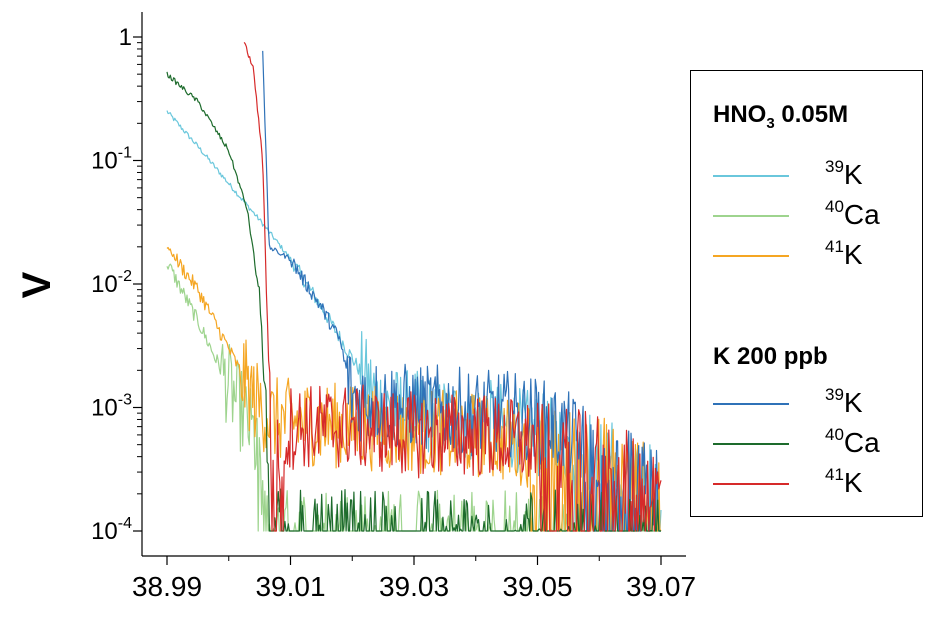  What do you see at coordinates (537, 586) in the screenshot?
I see `x-tick-label: 39.05` at bounding box center [537, 586].